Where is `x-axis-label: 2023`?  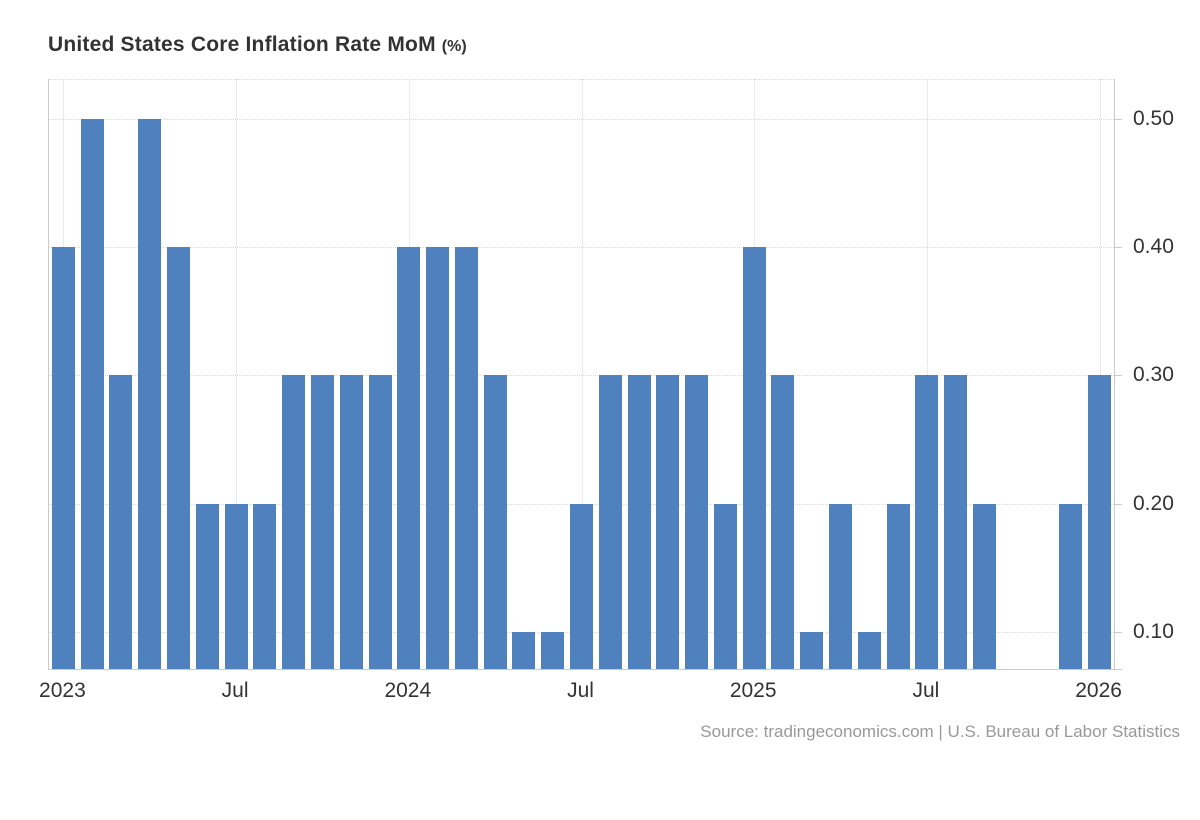
x-axis-label: 2023 is located at coordinates (62, 690).